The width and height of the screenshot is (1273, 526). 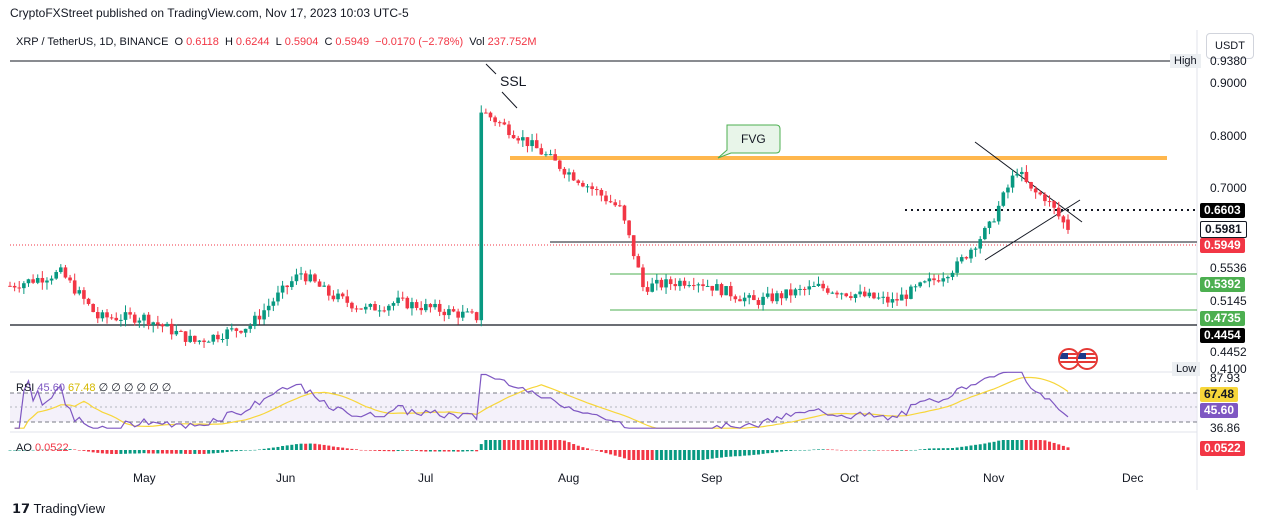 What do you see at coordinates (426, 478) in the screenshot?
I see `date-label: Jul` at bounding box center [426, 478].